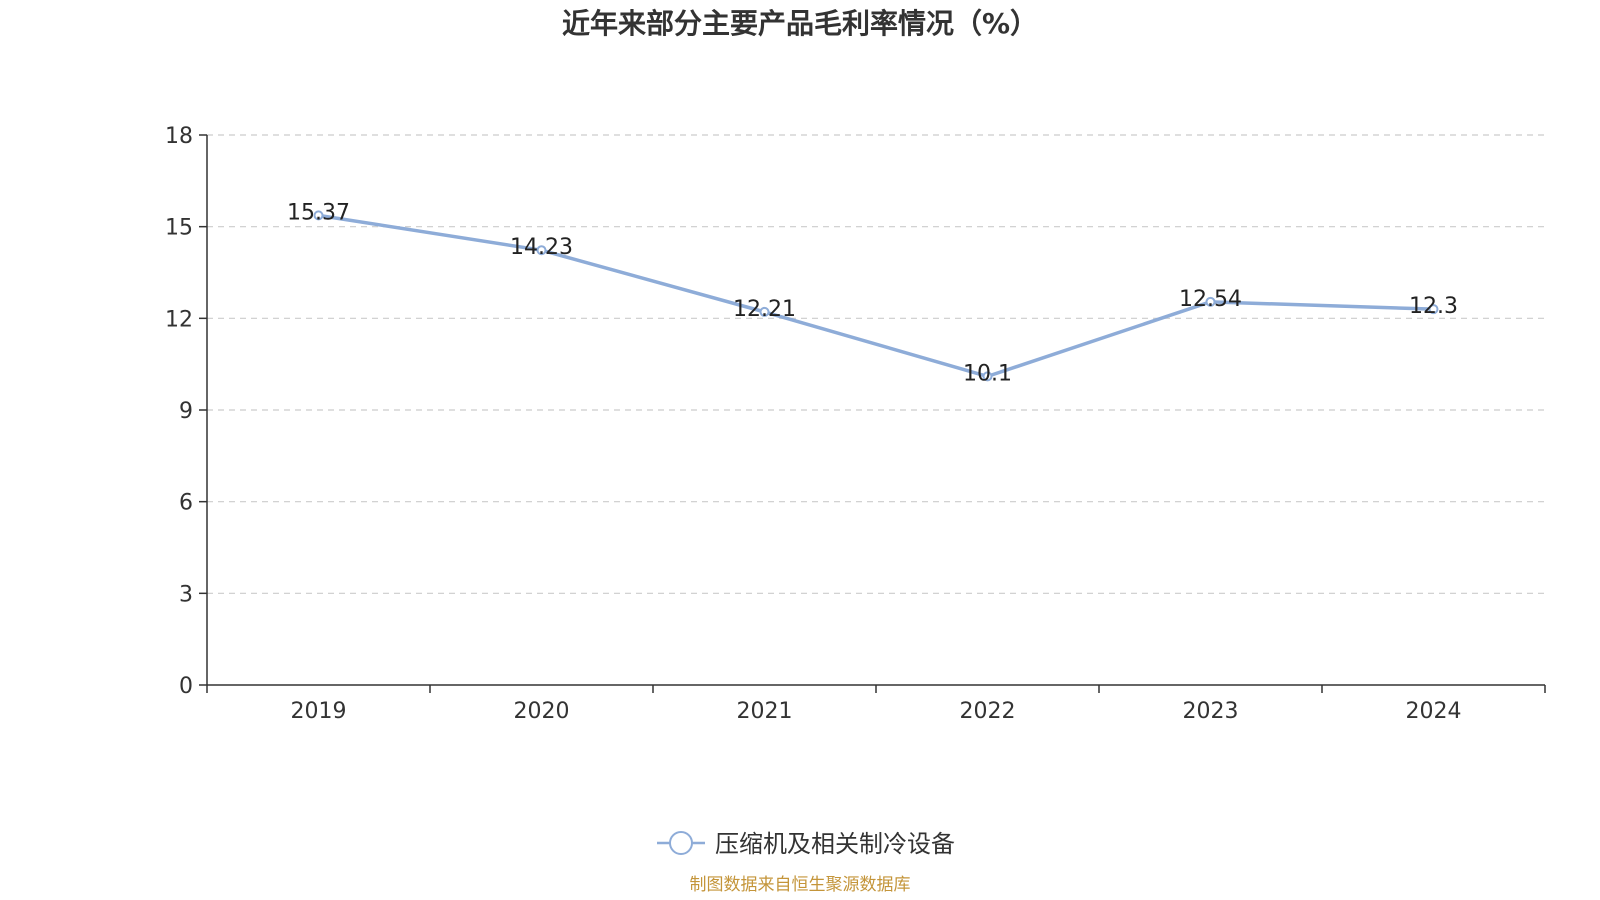 Image resolution: width=1600 pixels, height=900 pixels. What do you see at coordinates (186, 503) in the screenshot?
I see `y-tick-label: 6` at bounding box center [186, 503].